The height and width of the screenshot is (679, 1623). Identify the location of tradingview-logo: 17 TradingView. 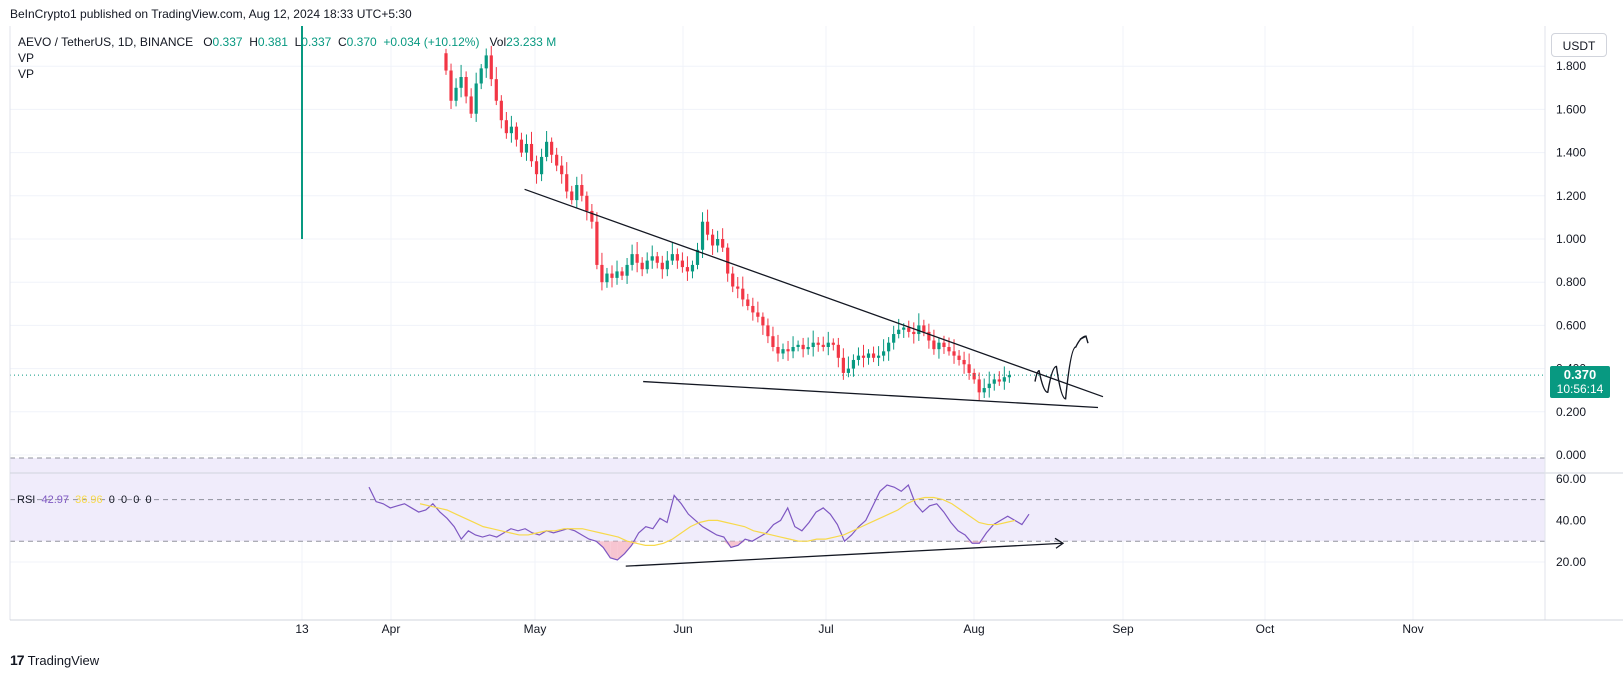
(54, 660).